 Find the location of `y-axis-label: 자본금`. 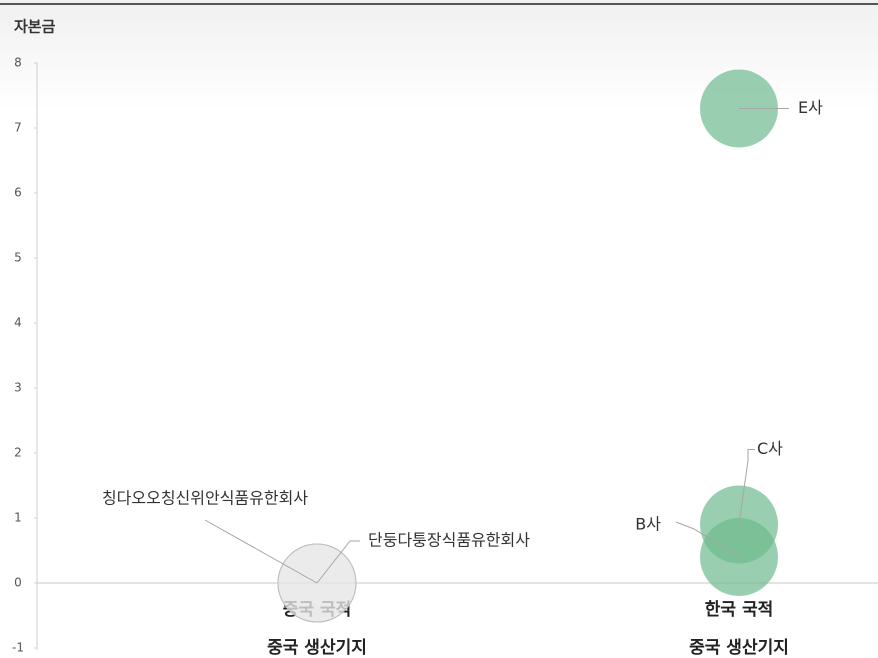

y-axis-label: 자본금 is located at coordinates (35, 27).